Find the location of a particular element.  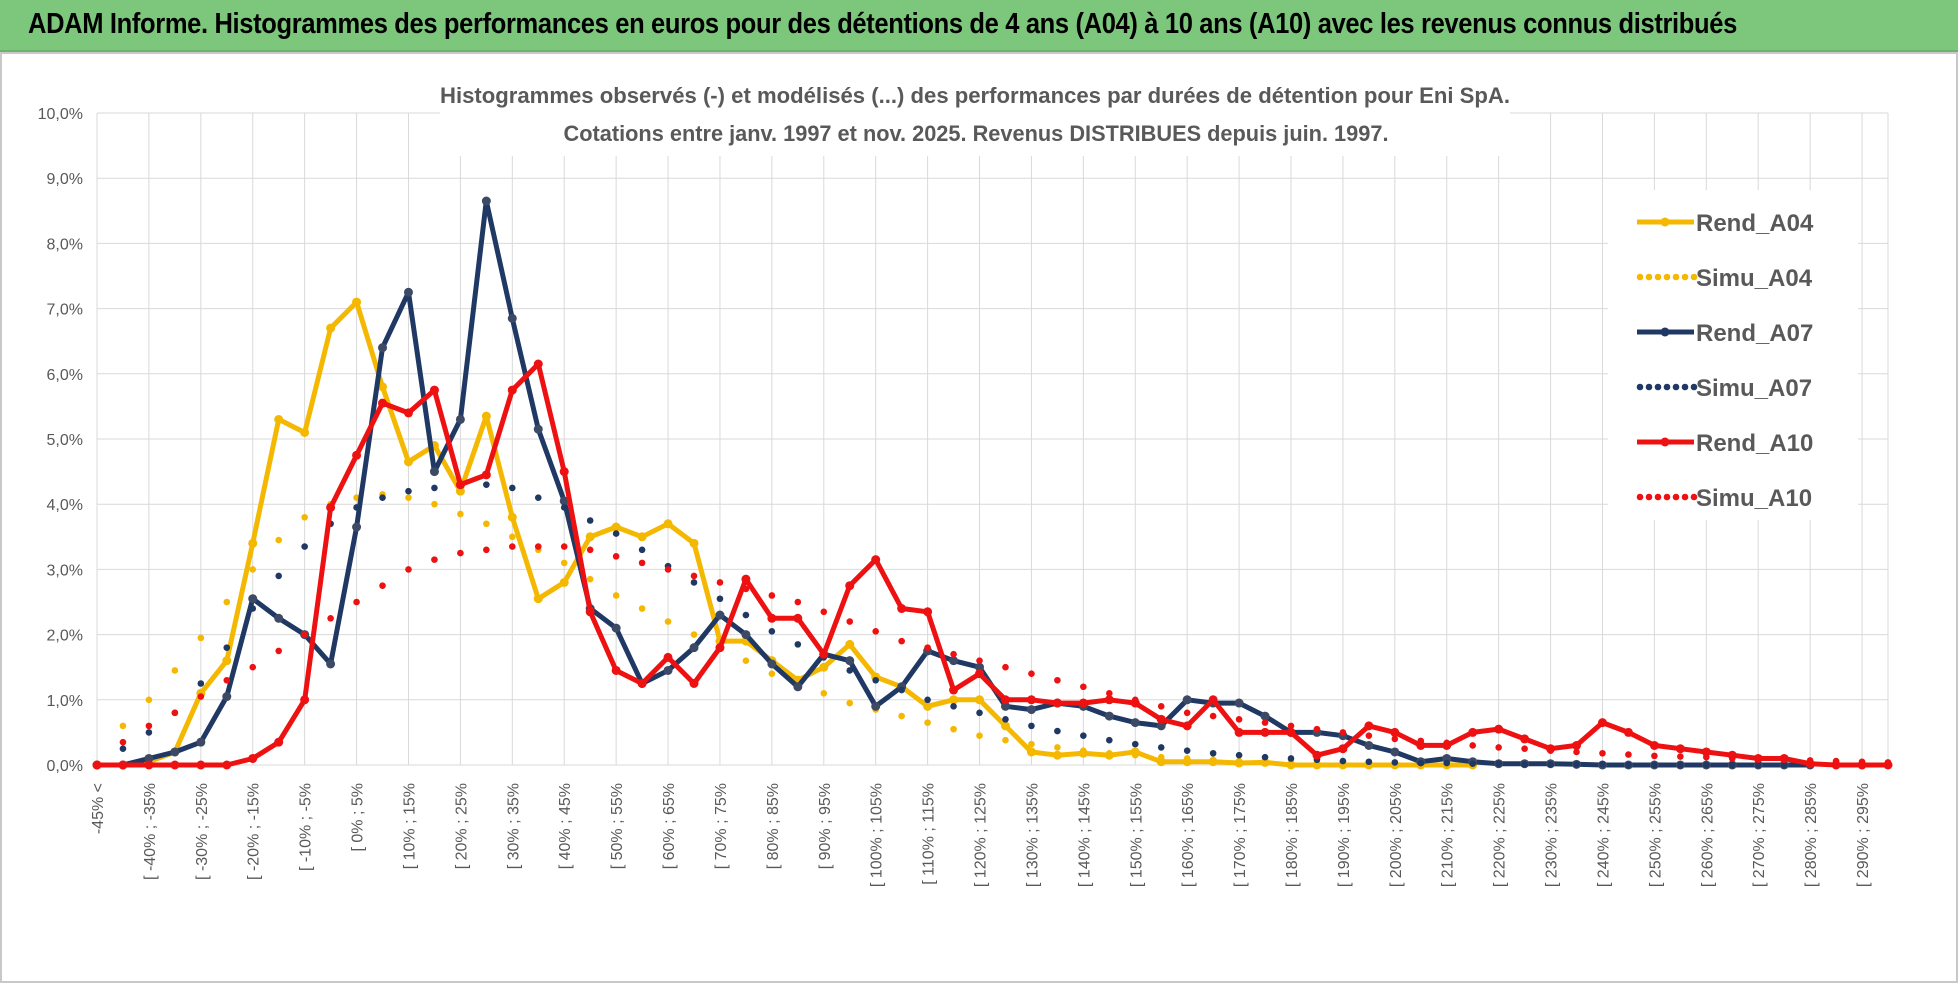

x-tick-label: [ 190% ; 195% is located at coordinates (1344, 835).